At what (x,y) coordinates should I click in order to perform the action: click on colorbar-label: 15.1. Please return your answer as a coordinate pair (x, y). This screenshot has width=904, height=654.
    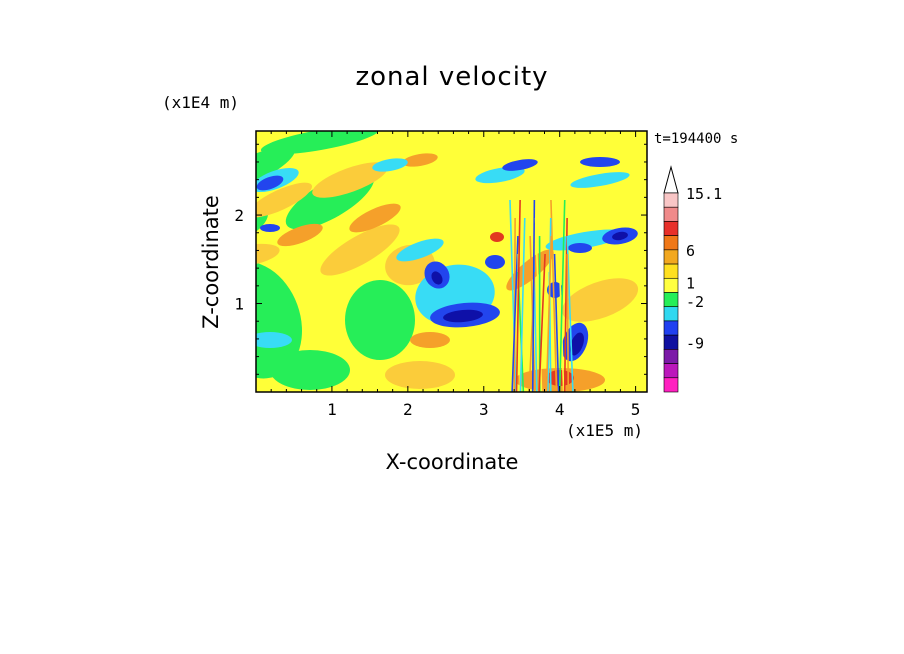
    Looking at the image, I should click on (704, 194).